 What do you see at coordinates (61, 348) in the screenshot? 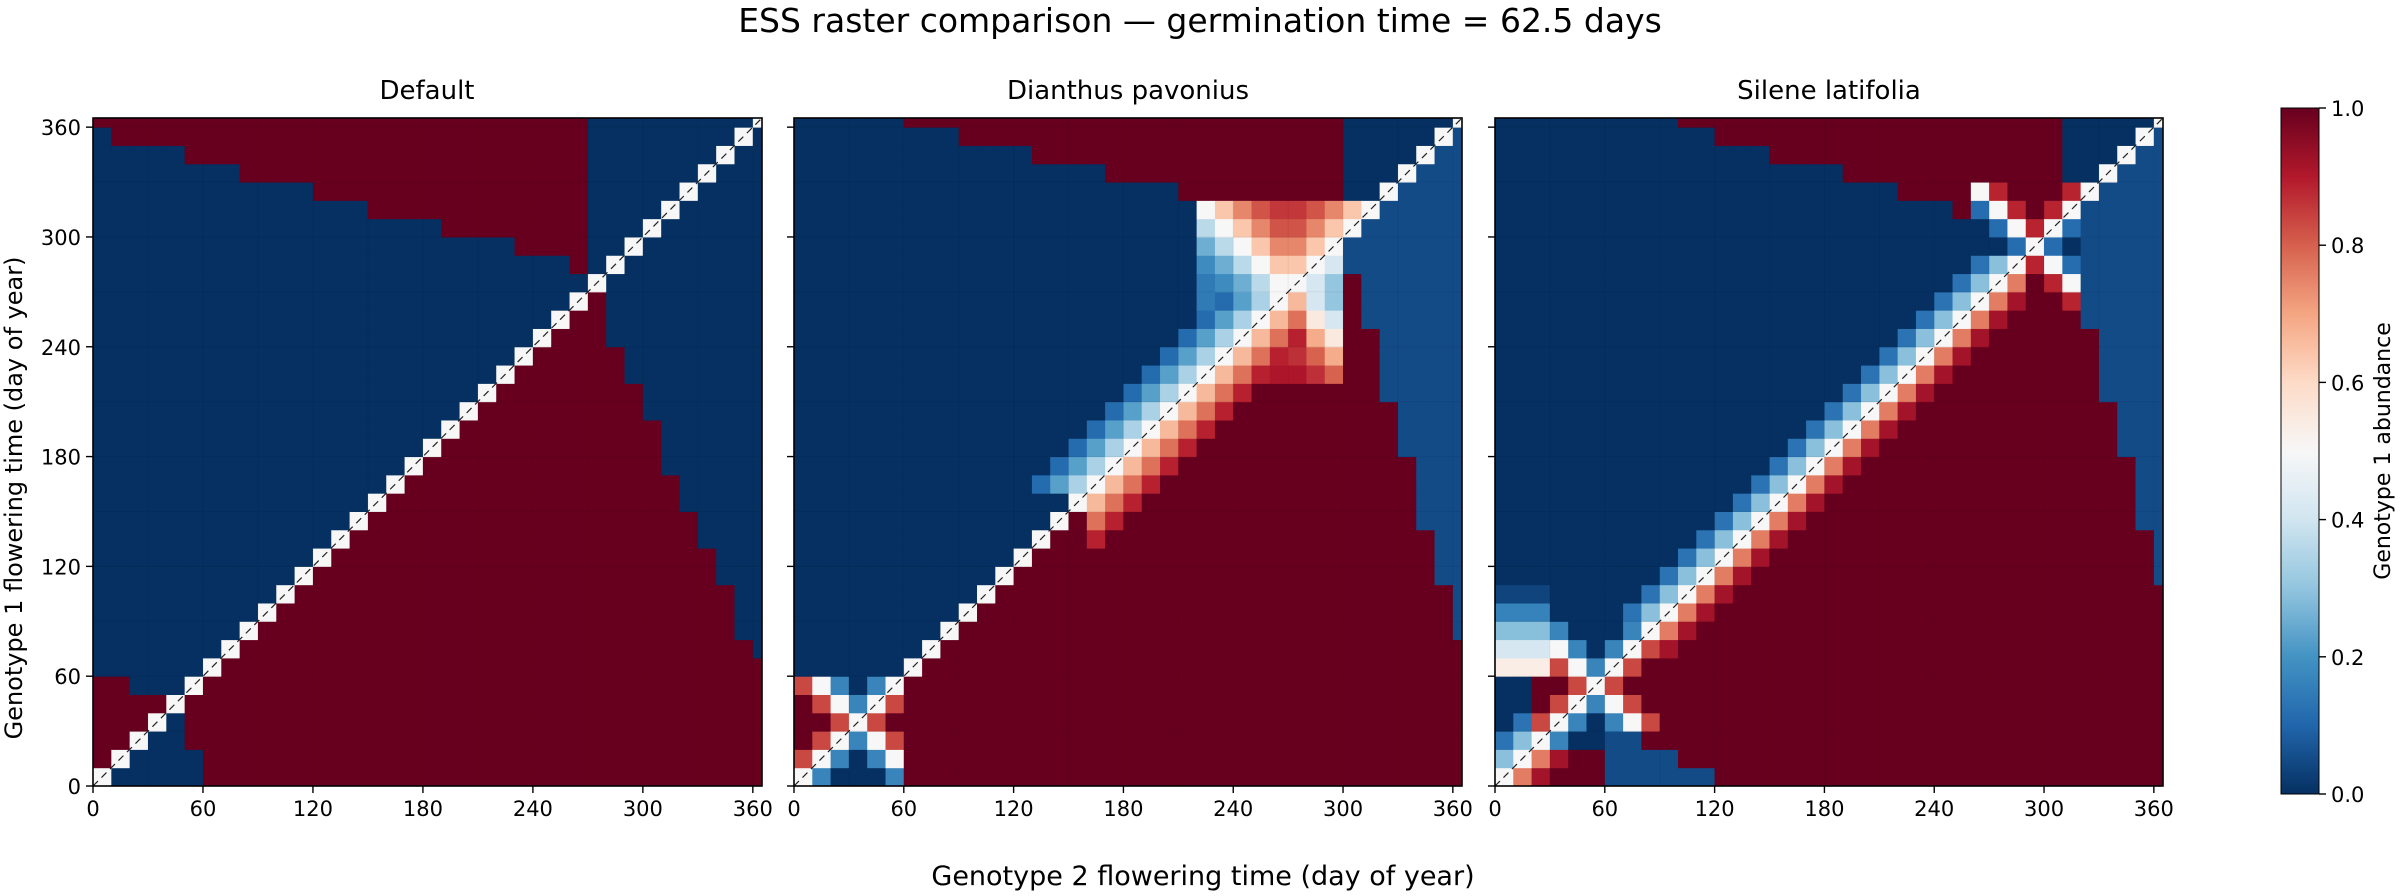
I see `y-tick-label: 240` at bounding box center [61, 348].